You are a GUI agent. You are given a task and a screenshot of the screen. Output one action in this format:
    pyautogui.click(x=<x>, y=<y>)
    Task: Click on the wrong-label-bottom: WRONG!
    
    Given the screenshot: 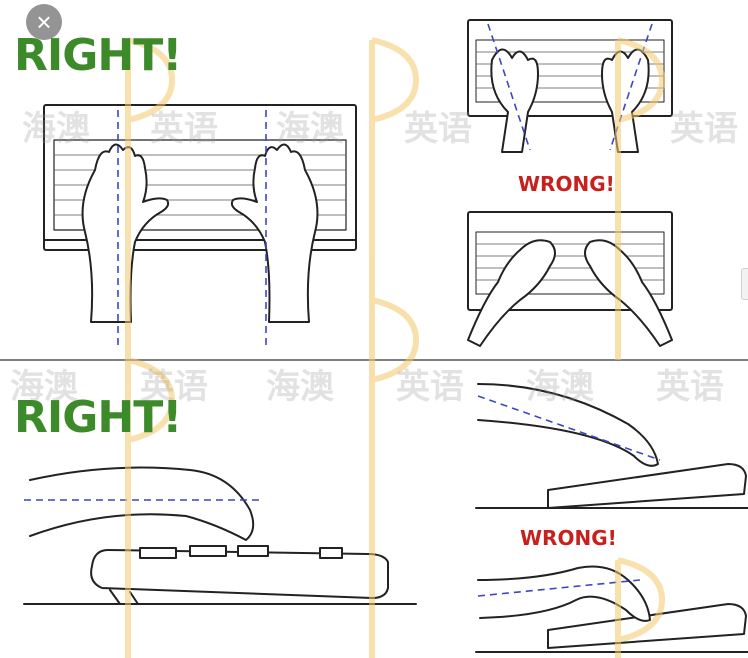 What is the action you would take?
    pyautogui.click(x=568, y=538)
    